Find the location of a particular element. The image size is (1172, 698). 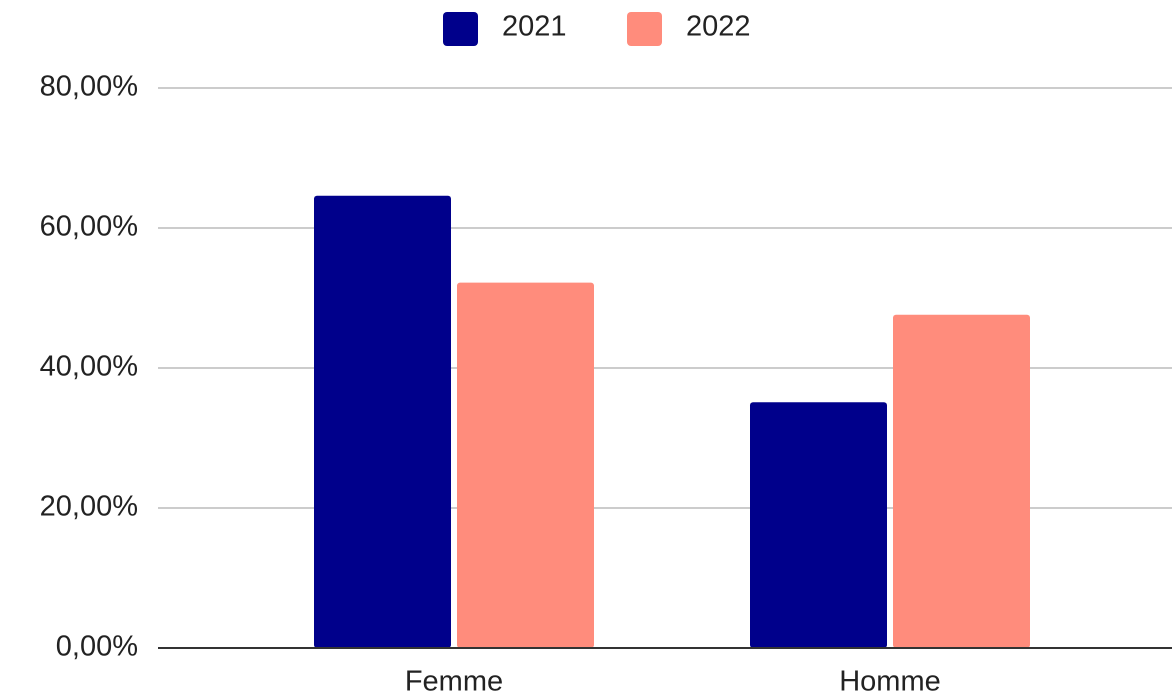

y-tick-label: 40,00% is located at coordinates (89, 367).